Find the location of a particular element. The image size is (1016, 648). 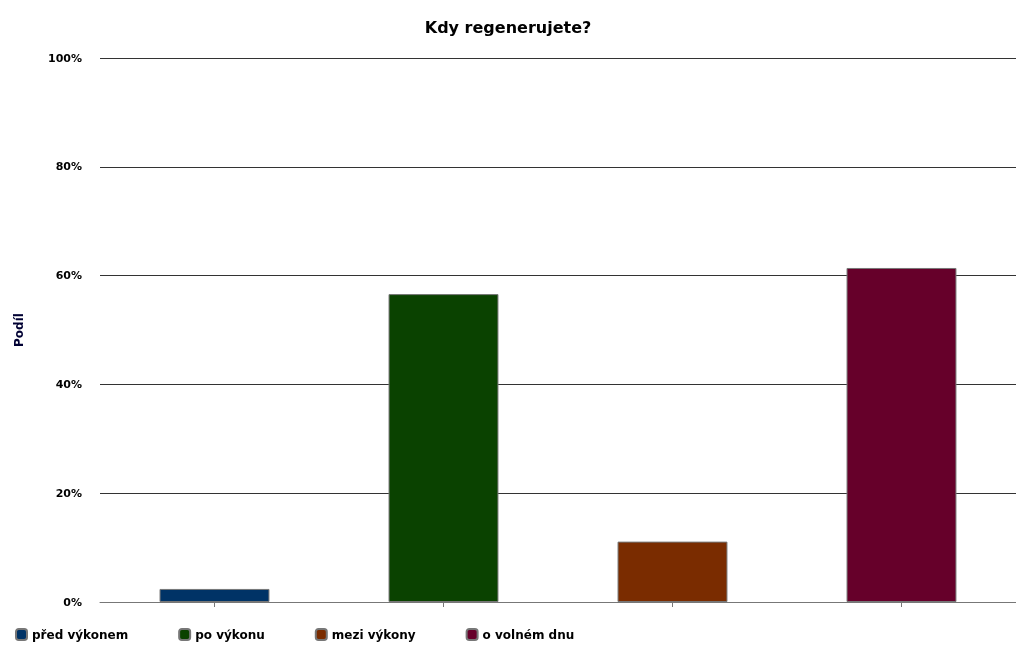

y-tick-label: 80% is located at coordinates (68, 167).